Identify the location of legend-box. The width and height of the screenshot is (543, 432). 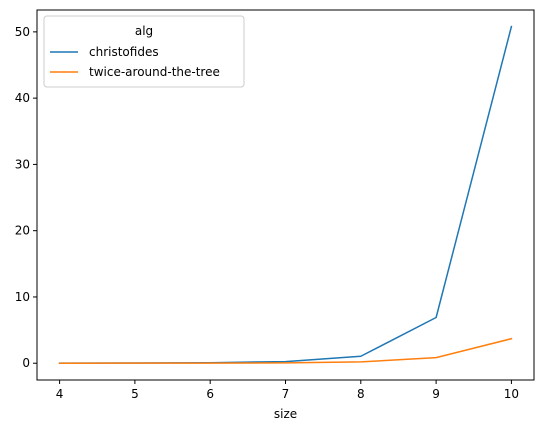
(144, 51).